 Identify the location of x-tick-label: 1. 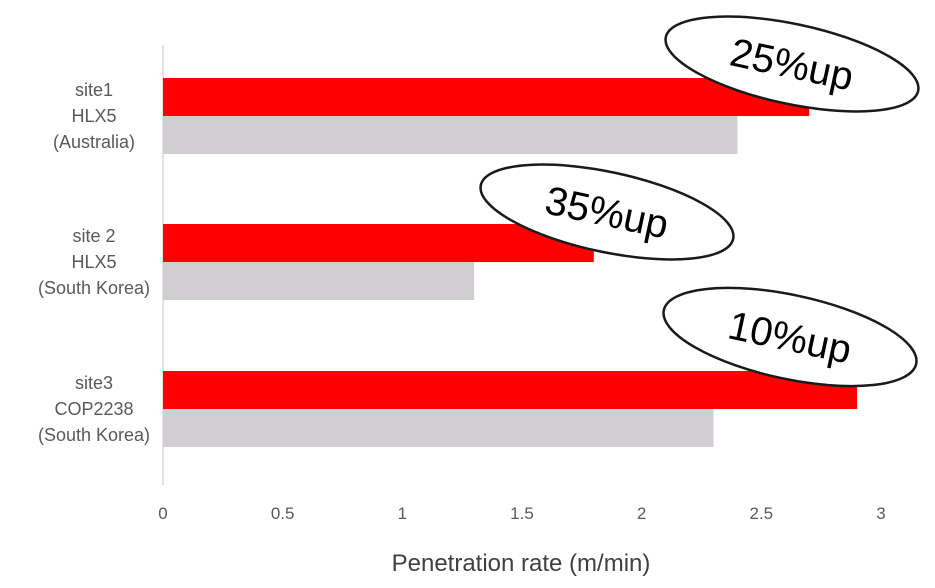
(402, 513).